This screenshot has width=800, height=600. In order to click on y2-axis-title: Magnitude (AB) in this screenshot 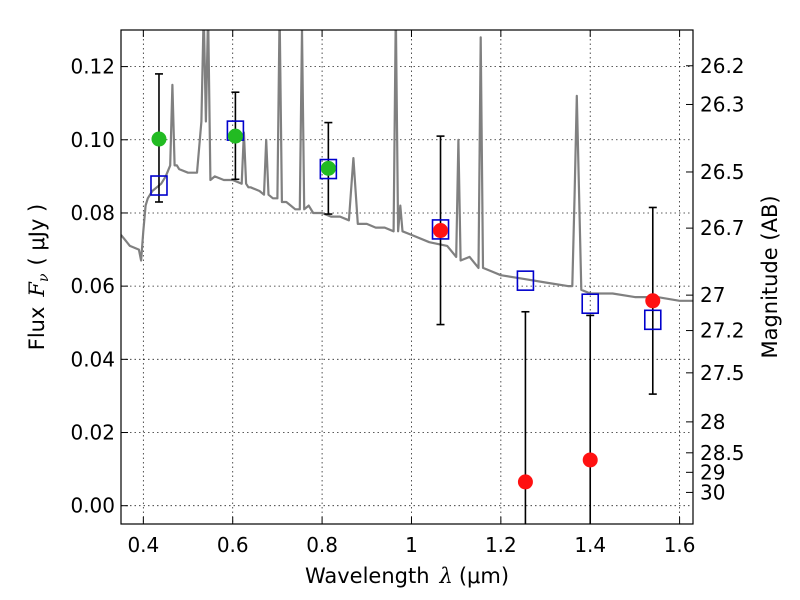, I will do `click(770, 276)`.